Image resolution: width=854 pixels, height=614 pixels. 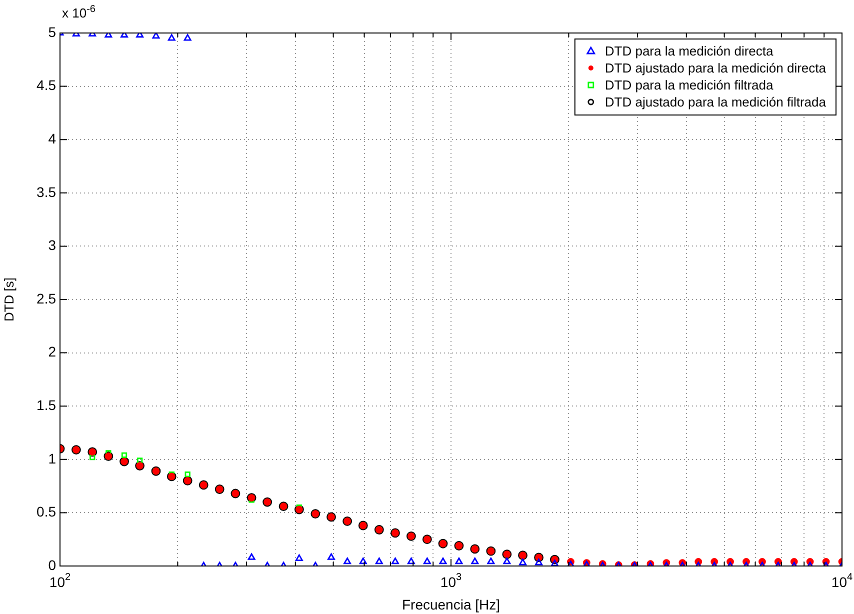 What do you see at coordinates (46, 298) in the screenshot?
I see `y-tick-label: 2.5` at bounding box center [46, 298].